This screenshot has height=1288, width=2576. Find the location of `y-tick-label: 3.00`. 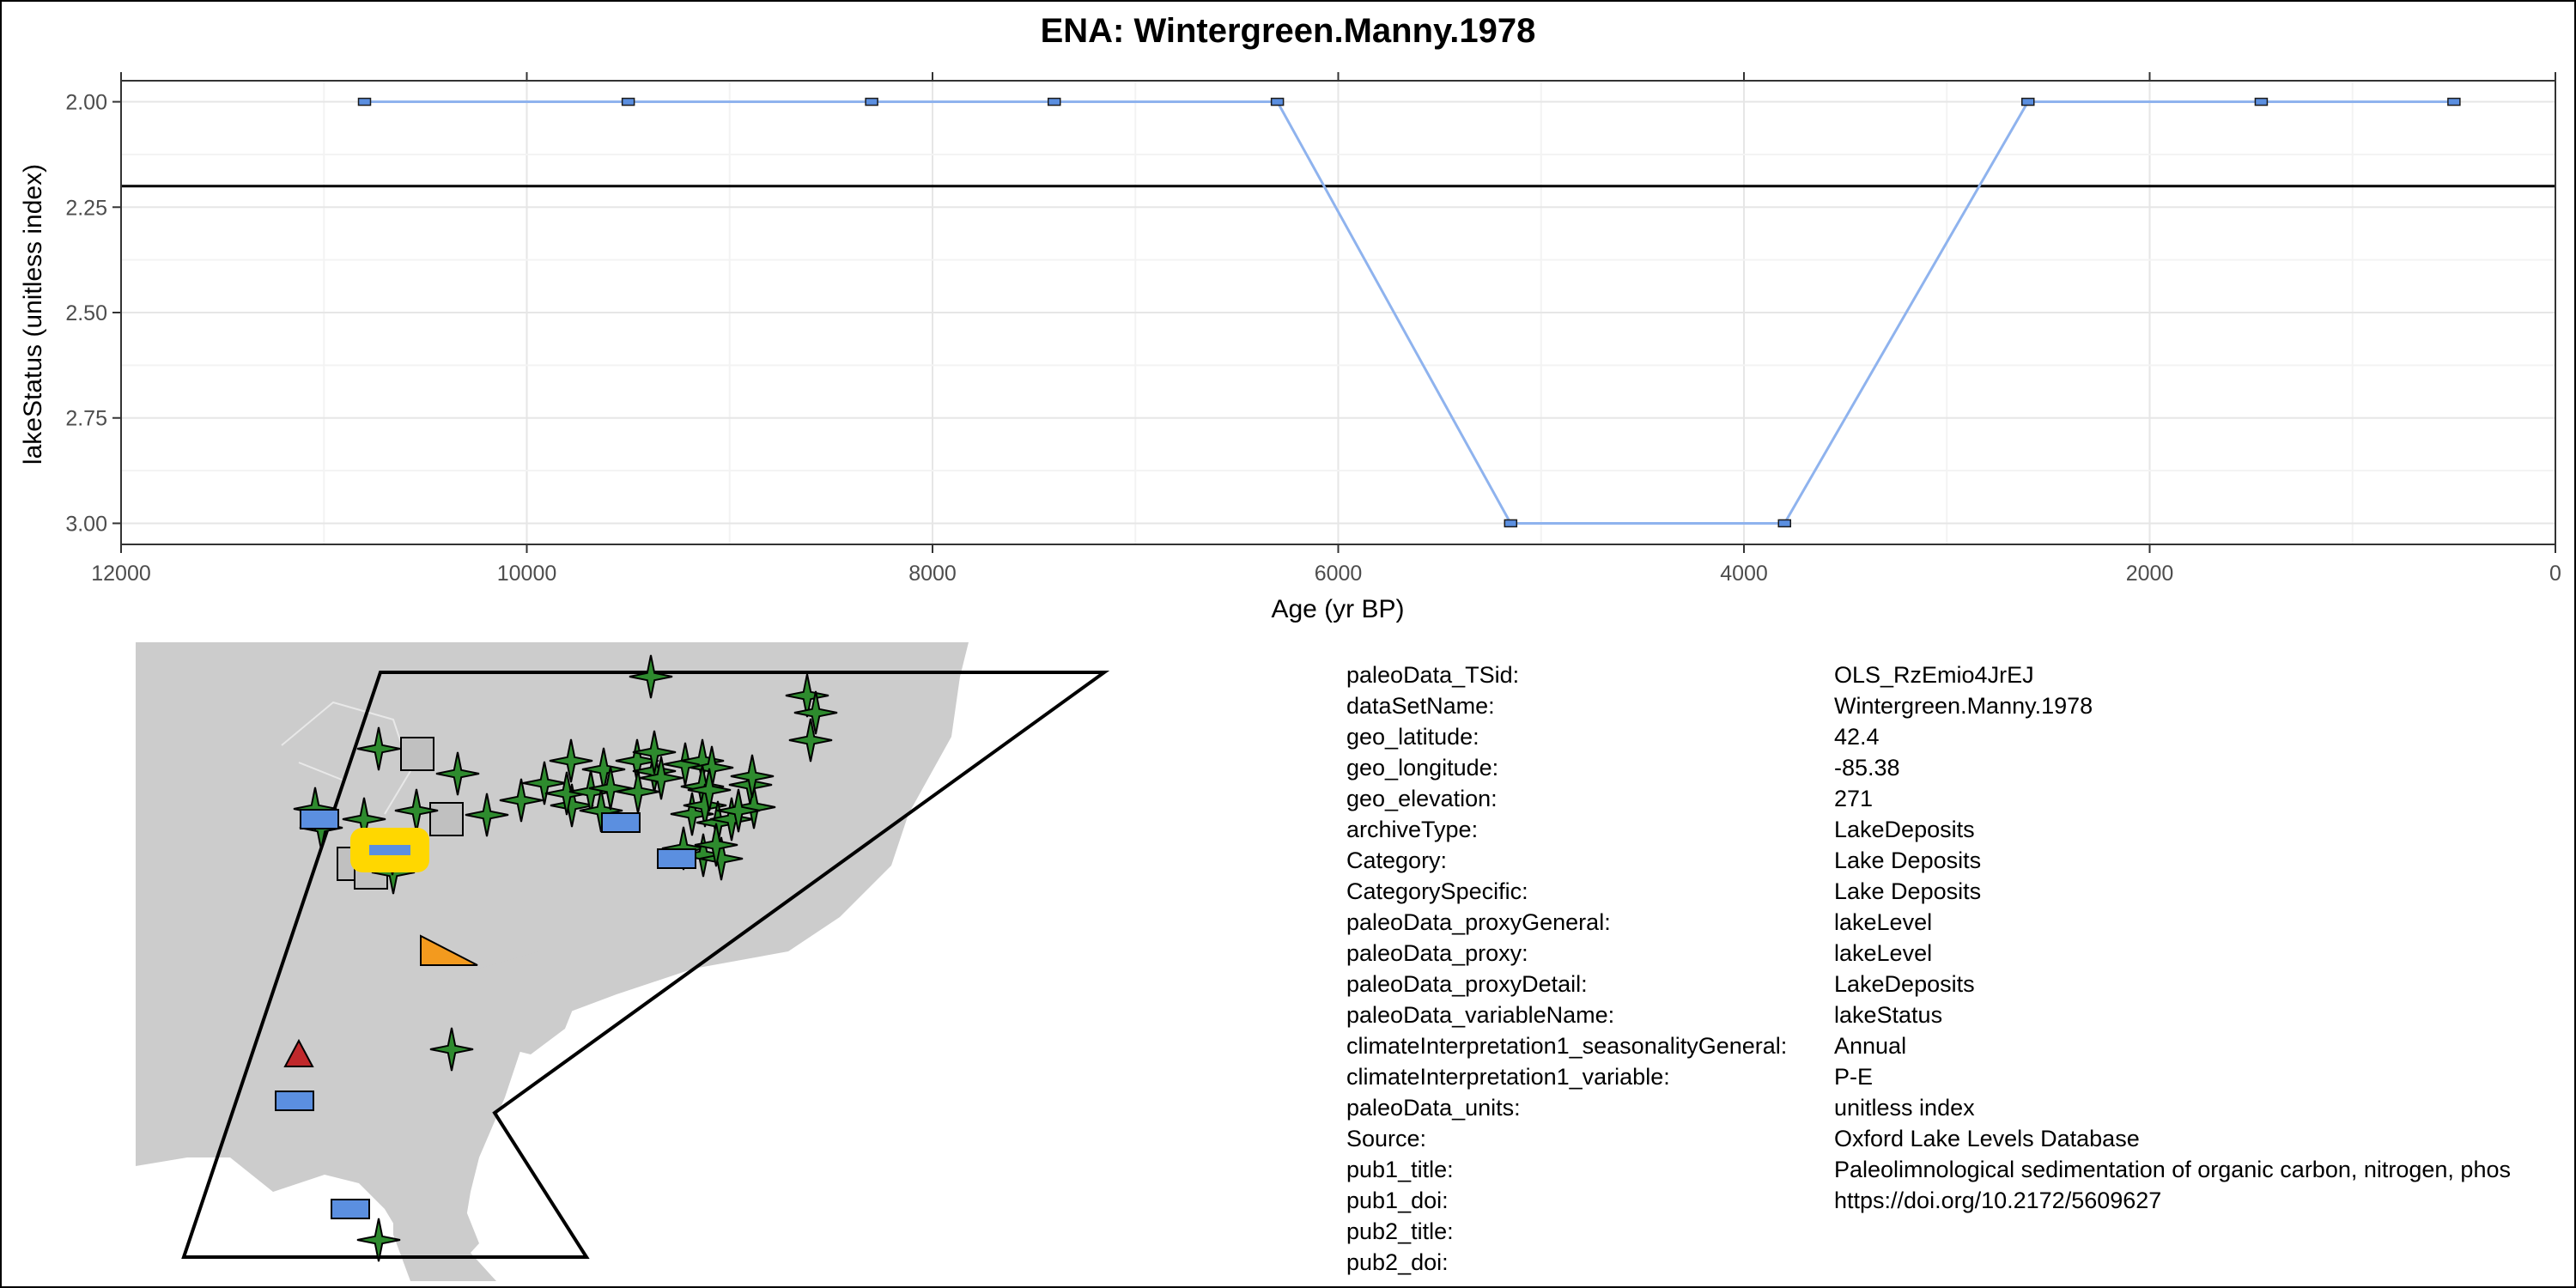

y-tick-label: 3.00 is located at coordinates (86, 524).